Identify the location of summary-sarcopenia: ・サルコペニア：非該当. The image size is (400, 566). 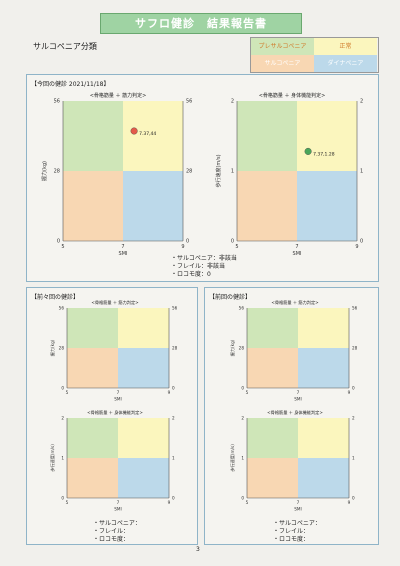
(204, 258).